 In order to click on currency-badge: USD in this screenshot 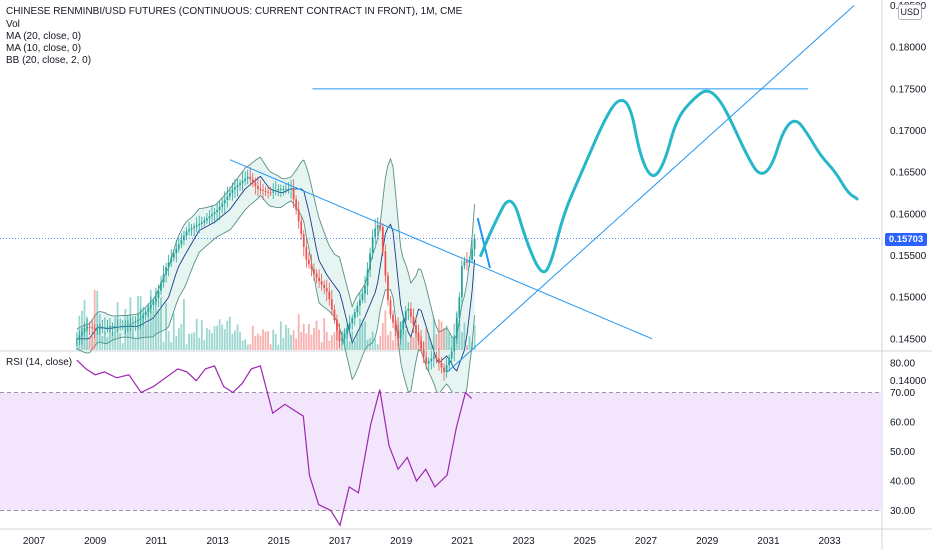, I will do `click(910, 12)`.